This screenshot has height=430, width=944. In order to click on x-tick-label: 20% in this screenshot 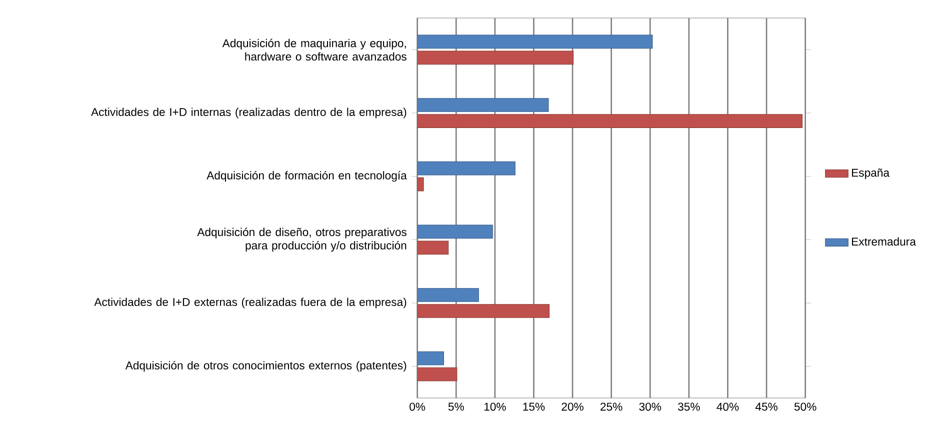, I will do `click(573, 406)`.